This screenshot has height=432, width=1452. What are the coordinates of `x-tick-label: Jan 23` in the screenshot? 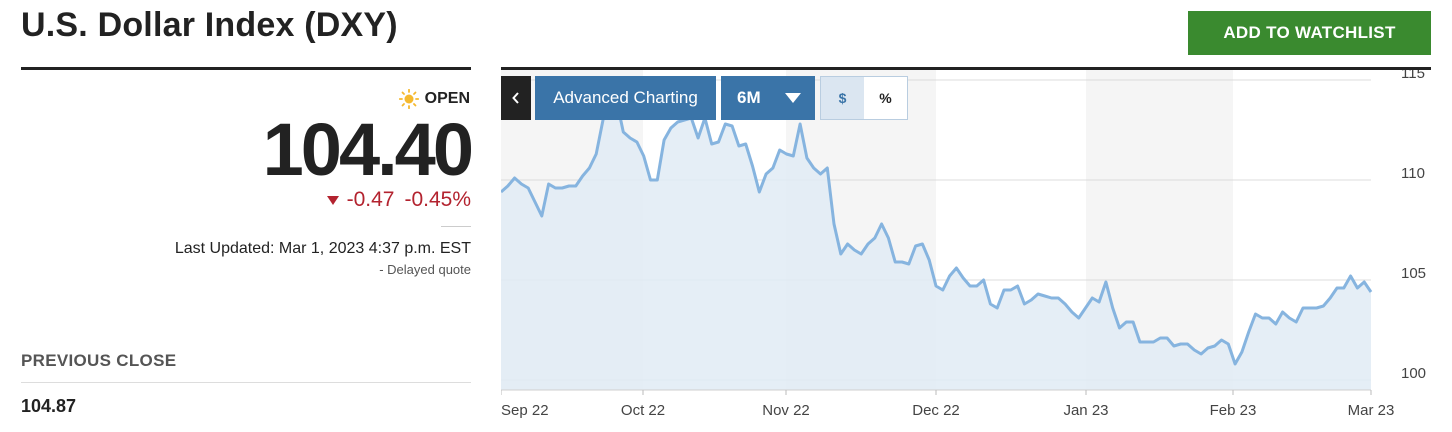 It's located at (1085, 410).